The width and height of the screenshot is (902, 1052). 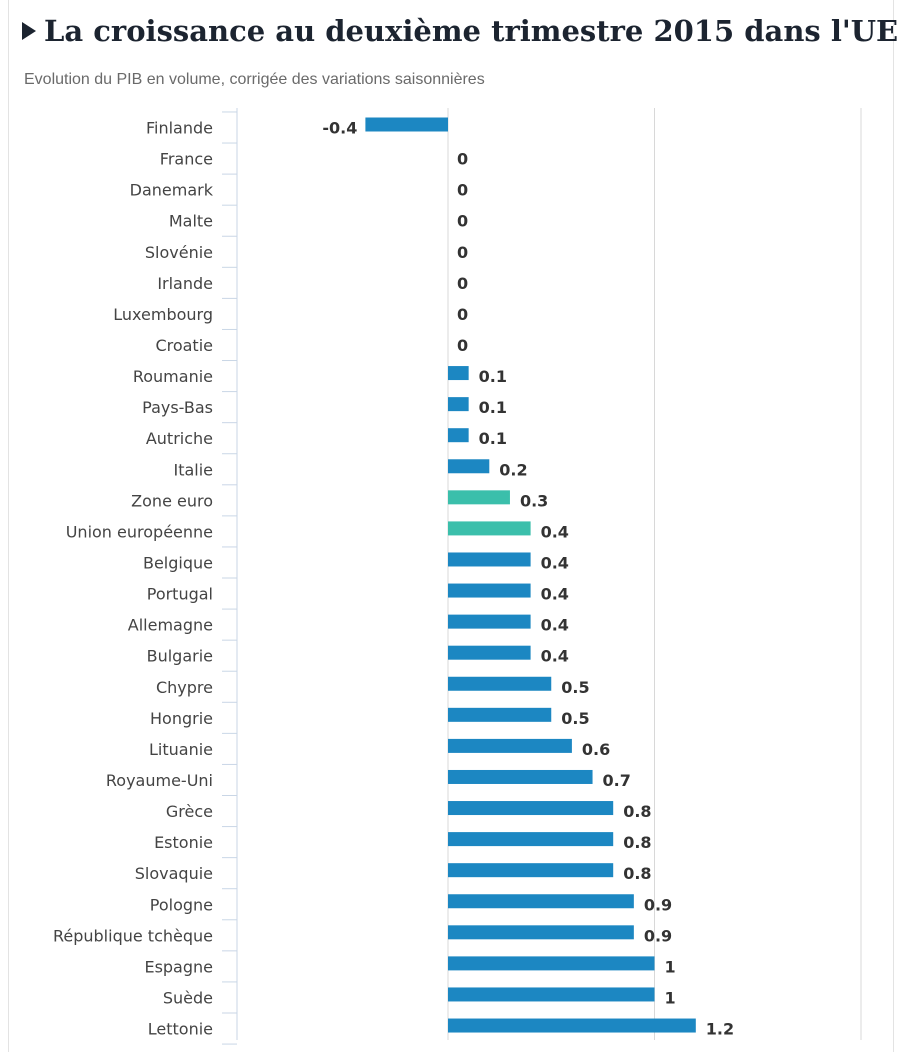 I want to click on category-label: Roumanie, so click(x=173, y=376).